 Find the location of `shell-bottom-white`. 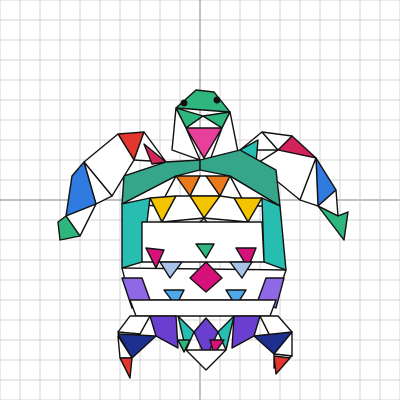

shell-bottom-white is located at coordinates (203, 308).